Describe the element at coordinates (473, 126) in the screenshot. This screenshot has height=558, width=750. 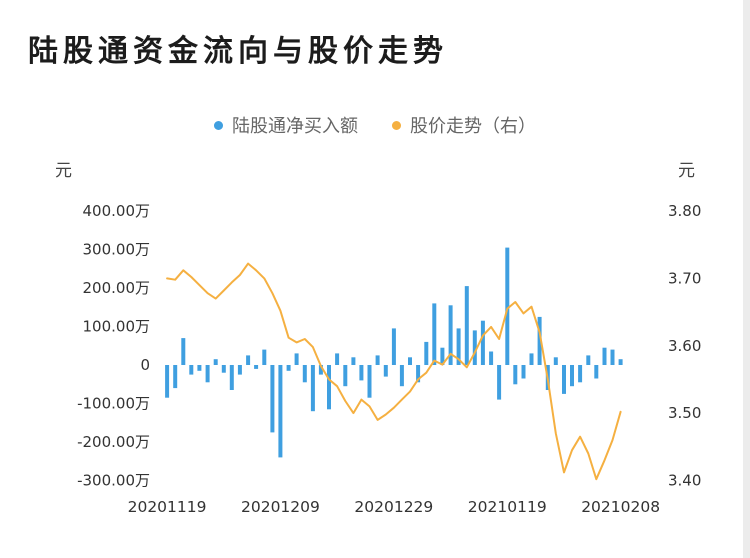
I see `price-legend-label: 股价走势（右）` at that location.